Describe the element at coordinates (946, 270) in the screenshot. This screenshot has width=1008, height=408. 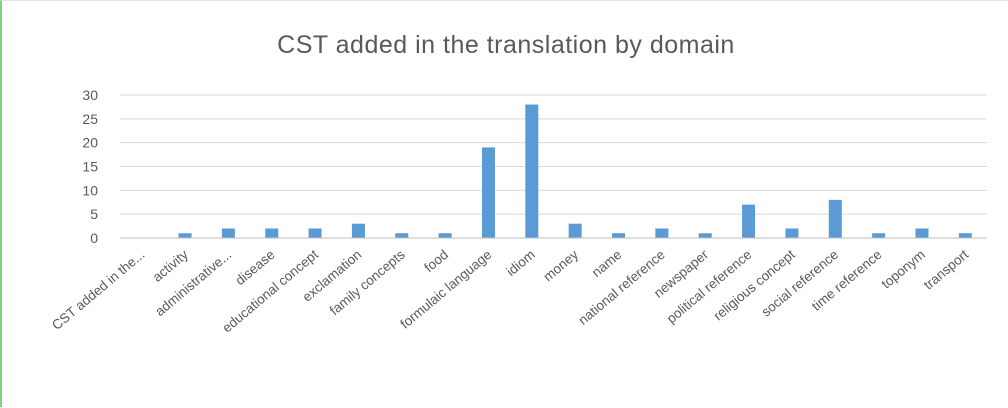
I see `x-tick-label: transport` at that location.